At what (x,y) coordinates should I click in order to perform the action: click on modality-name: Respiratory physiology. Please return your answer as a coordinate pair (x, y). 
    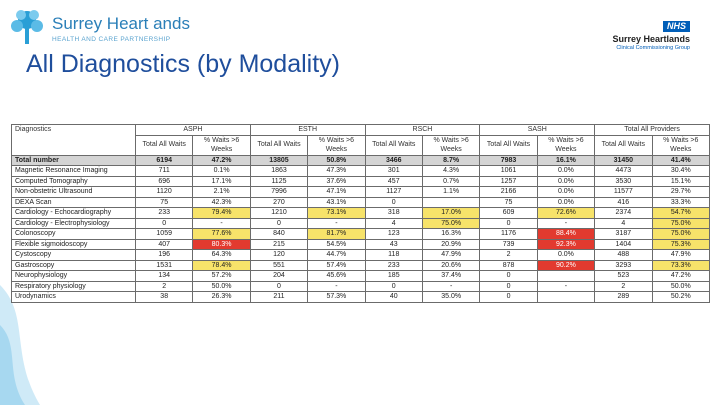
    Looking at the image, I should click on (73, 286).